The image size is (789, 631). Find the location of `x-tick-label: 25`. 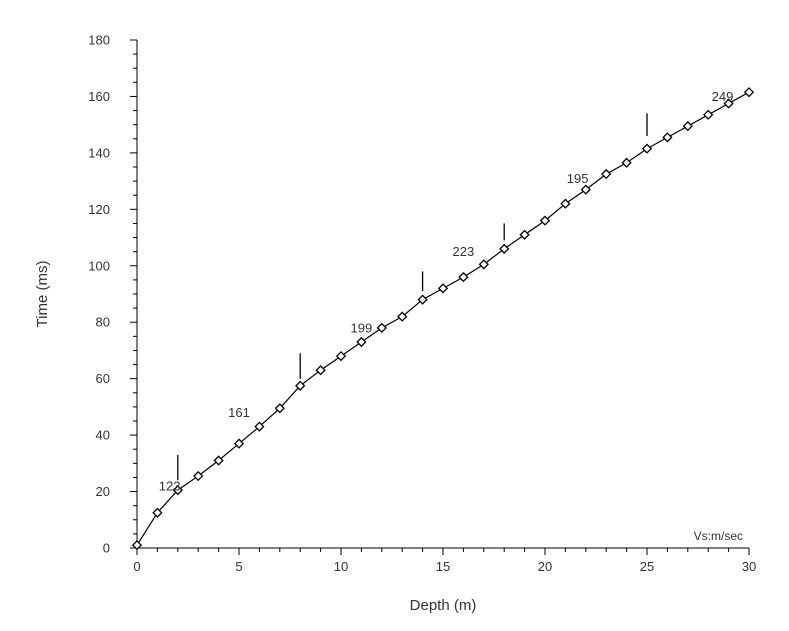

x-tick-label: 25 is located at coordinates (647, 566).